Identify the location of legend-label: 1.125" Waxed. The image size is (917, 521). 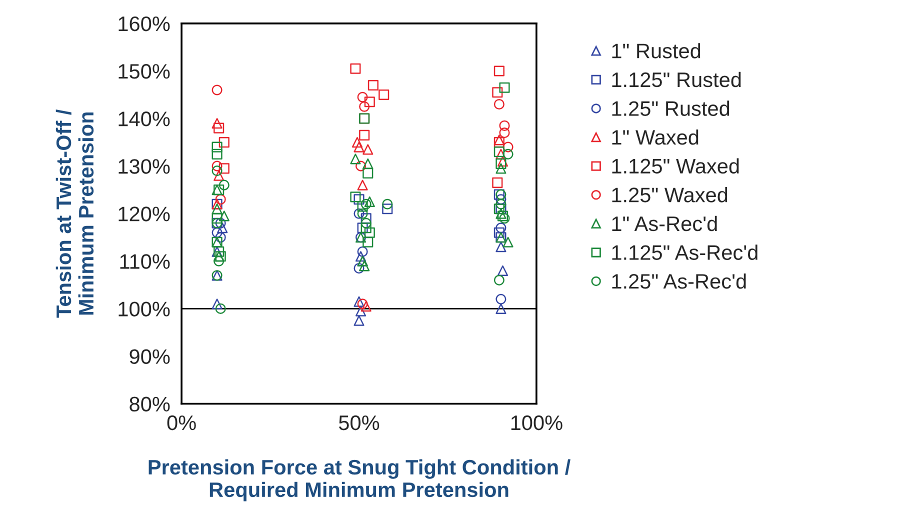
(675, 166).